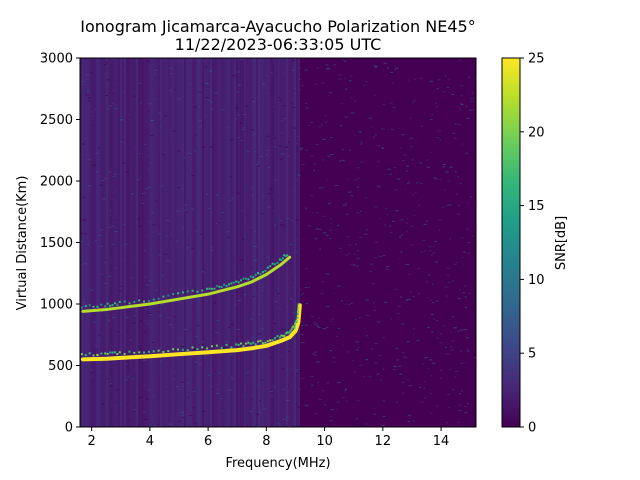 The height and width of the screenshot is (480, 640). I want to click on colorbar-tick-label: 20, so click(536, 132).